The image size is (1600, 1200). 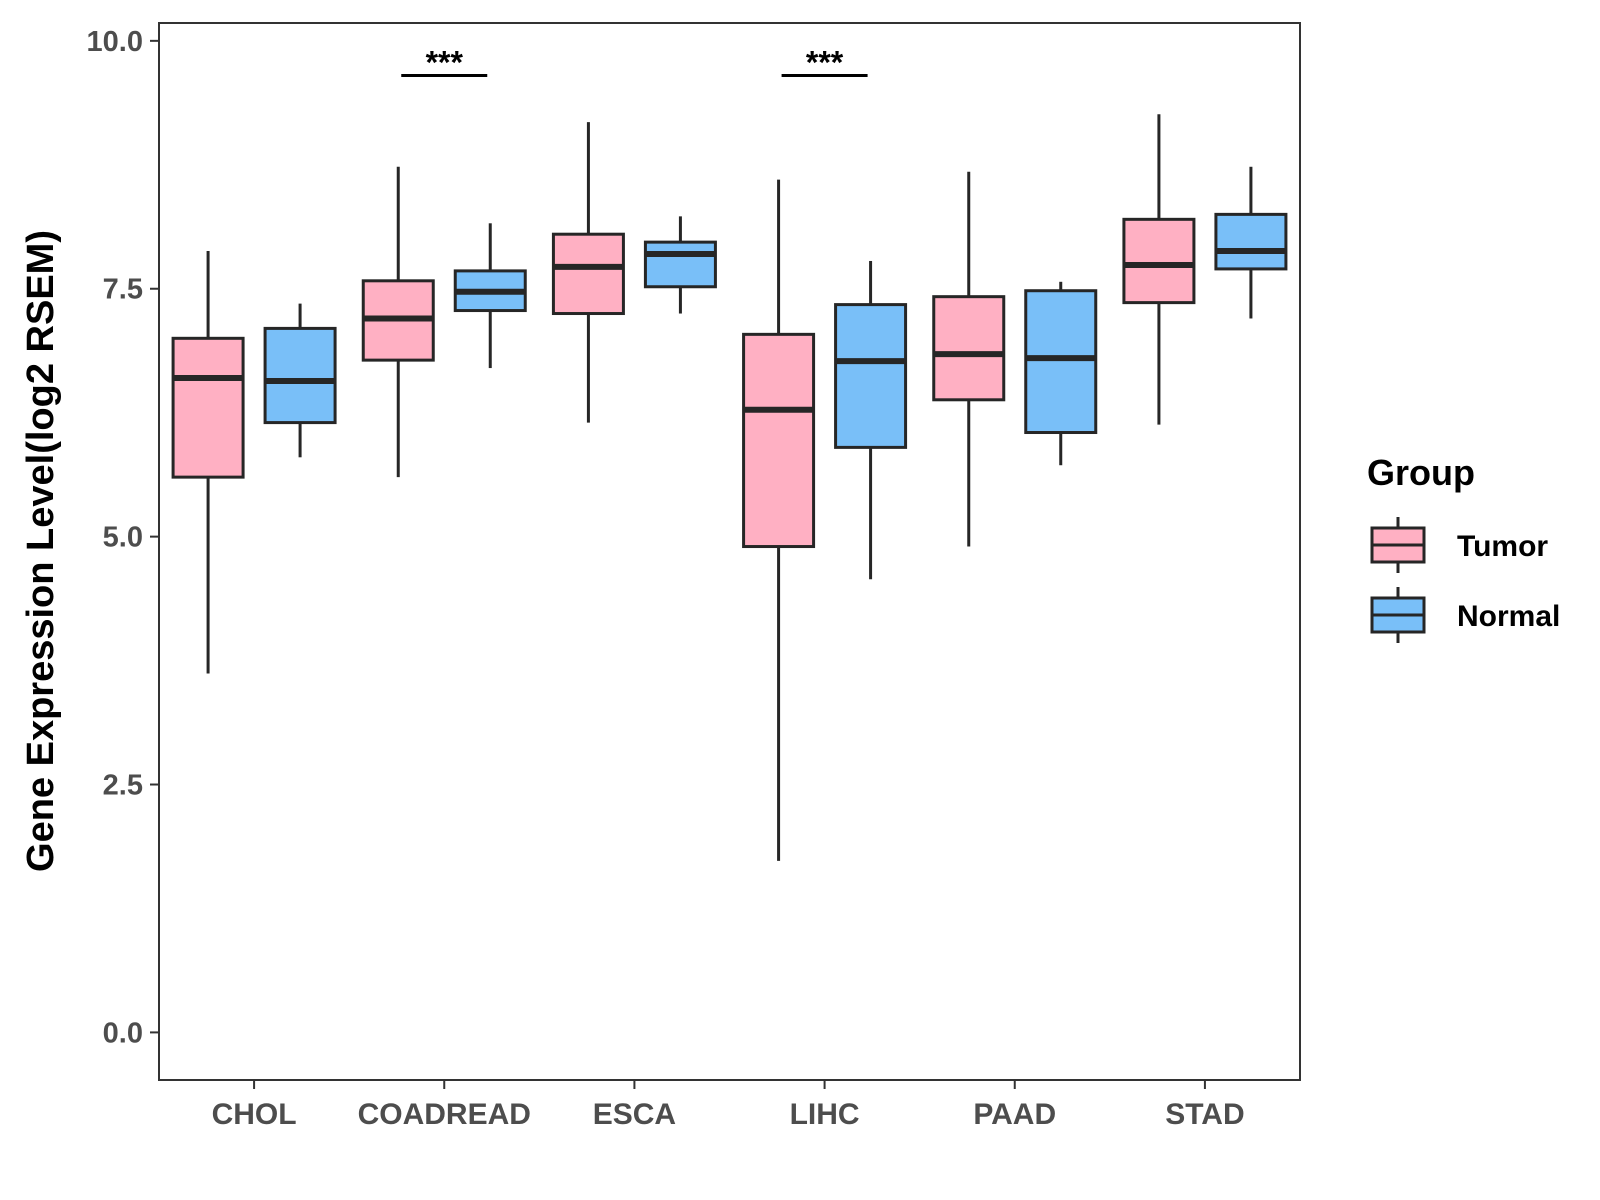 What do you see at coordinates (123, 1033) in the screenshot?
I see `y-tick-label: 0.0` at bounding box center [123, 1033].